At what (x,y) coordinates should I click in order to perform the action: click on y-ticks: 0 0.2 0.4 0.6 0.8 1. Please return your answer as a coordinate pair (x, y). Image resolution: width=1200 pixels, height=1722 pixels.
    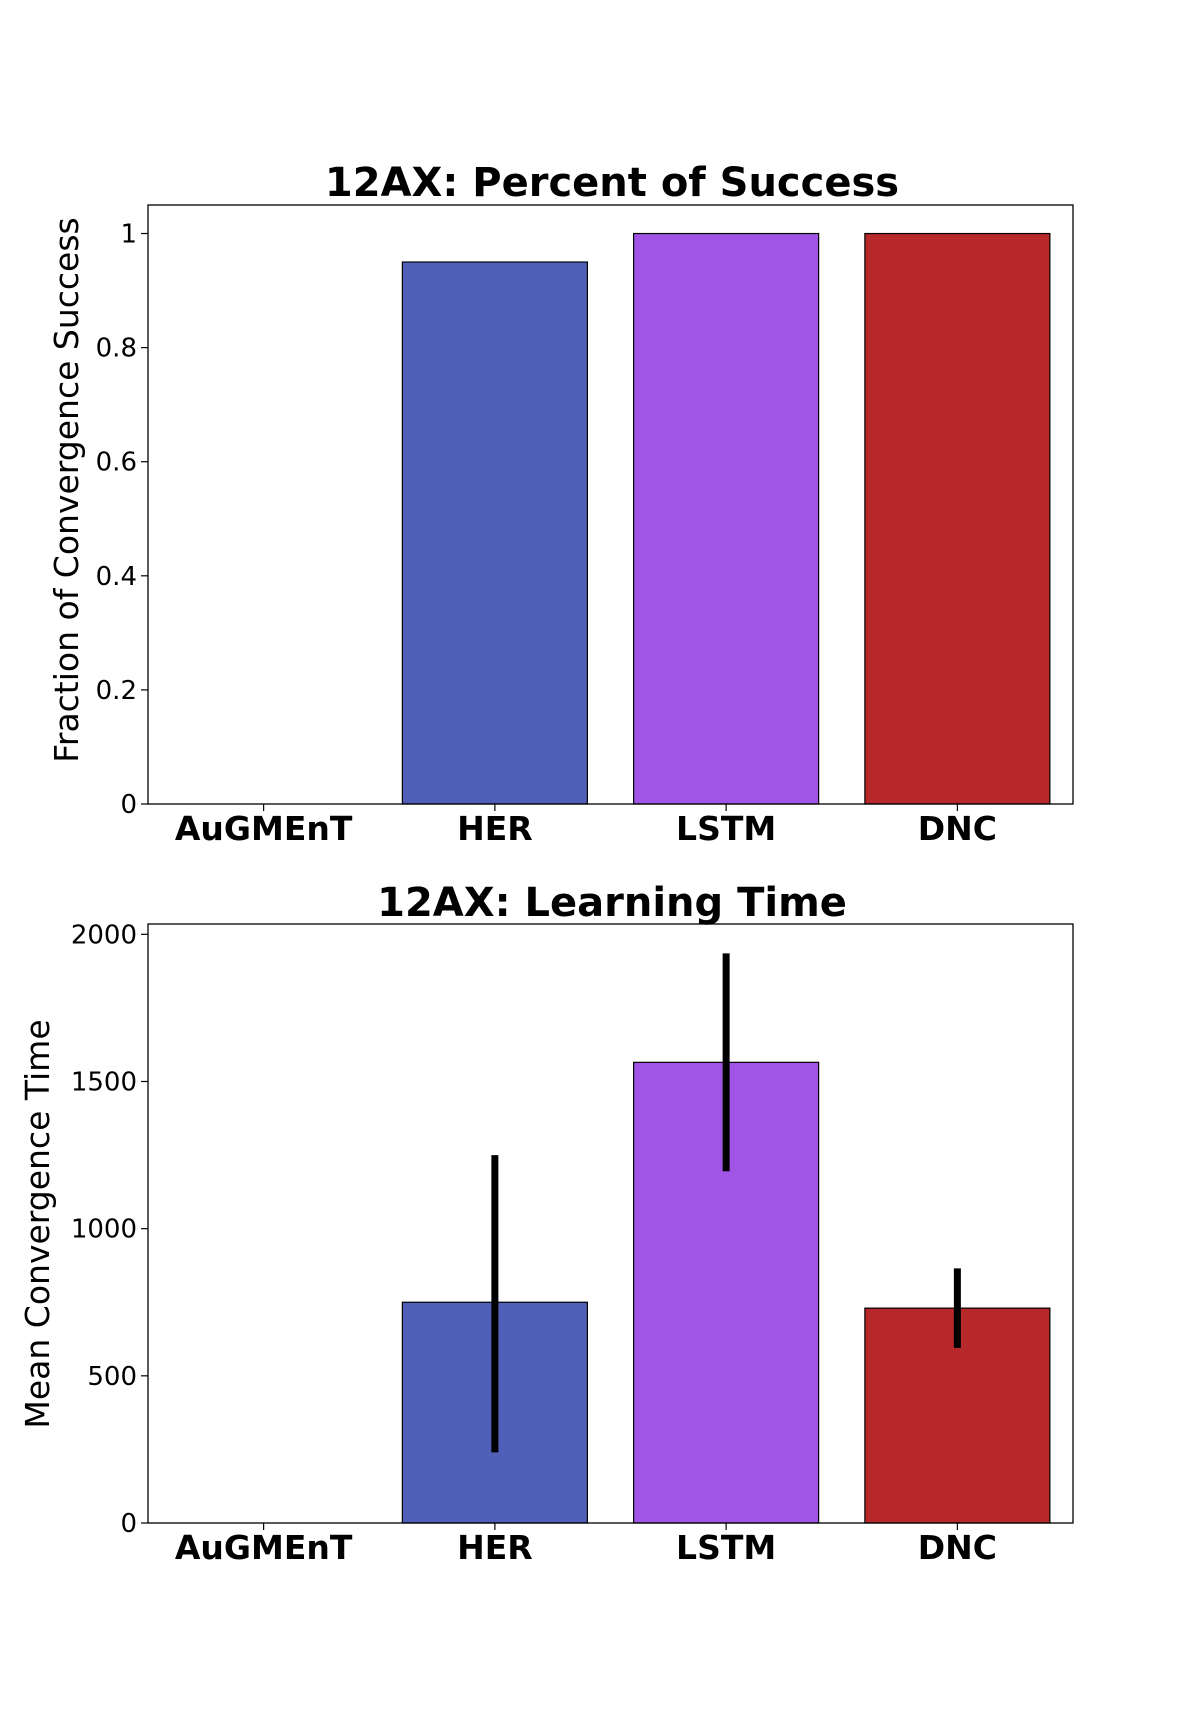
    Looking at the image, I should click on (122, 520).